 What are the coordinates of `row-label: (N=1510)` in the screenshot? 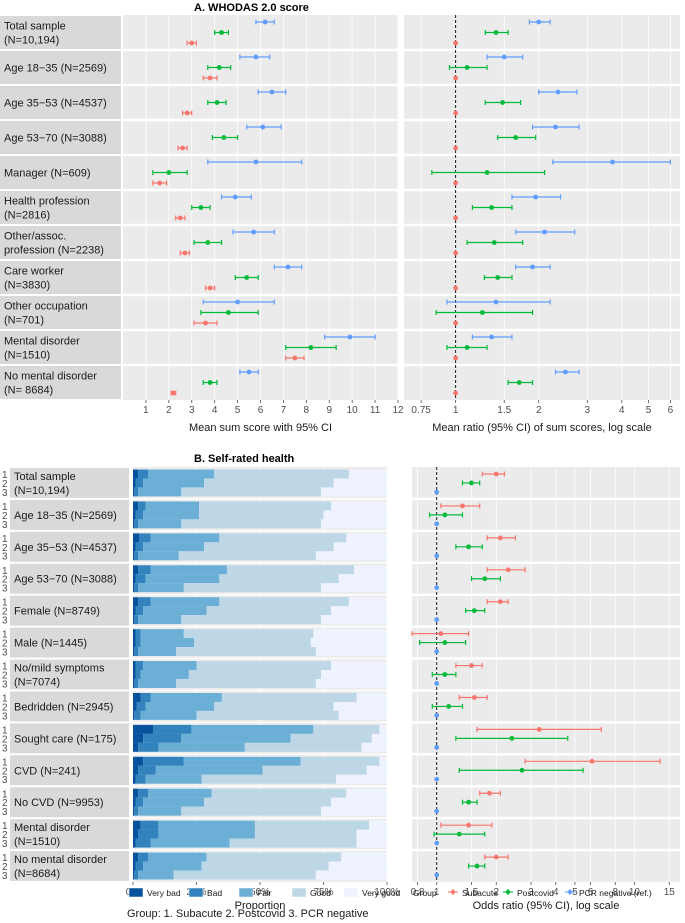 It's located at (37, 842).